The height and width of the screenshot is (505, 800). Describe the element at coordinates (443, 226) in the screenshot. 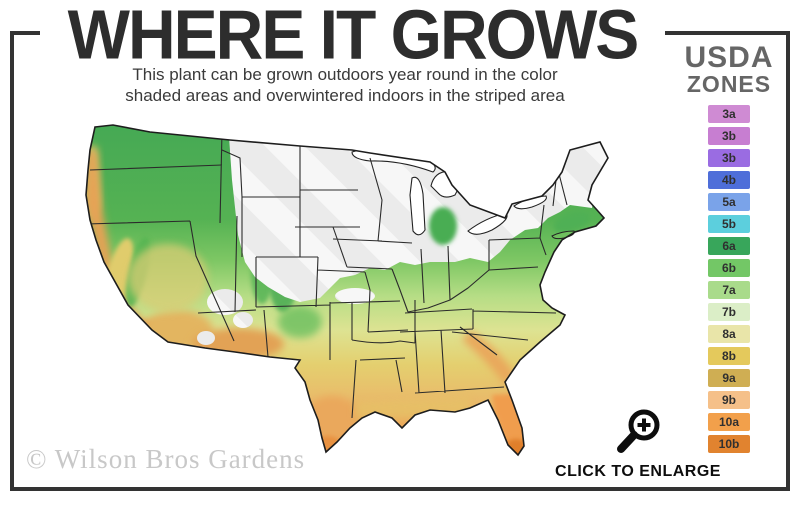

I see `green-pocket-michigan` at that location.